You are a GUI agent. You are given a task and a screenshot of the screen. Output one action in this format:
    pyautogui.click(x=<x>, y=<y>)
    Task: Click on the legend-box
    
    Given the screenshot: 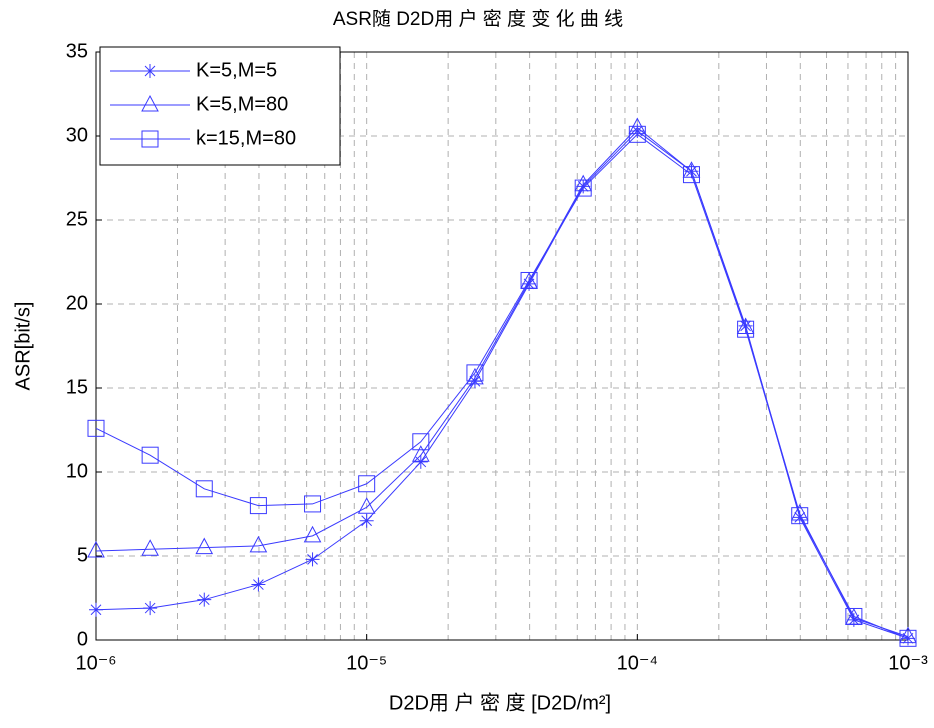 What is the action you would take?
    pyautogui.click(x=220, y=106)
    